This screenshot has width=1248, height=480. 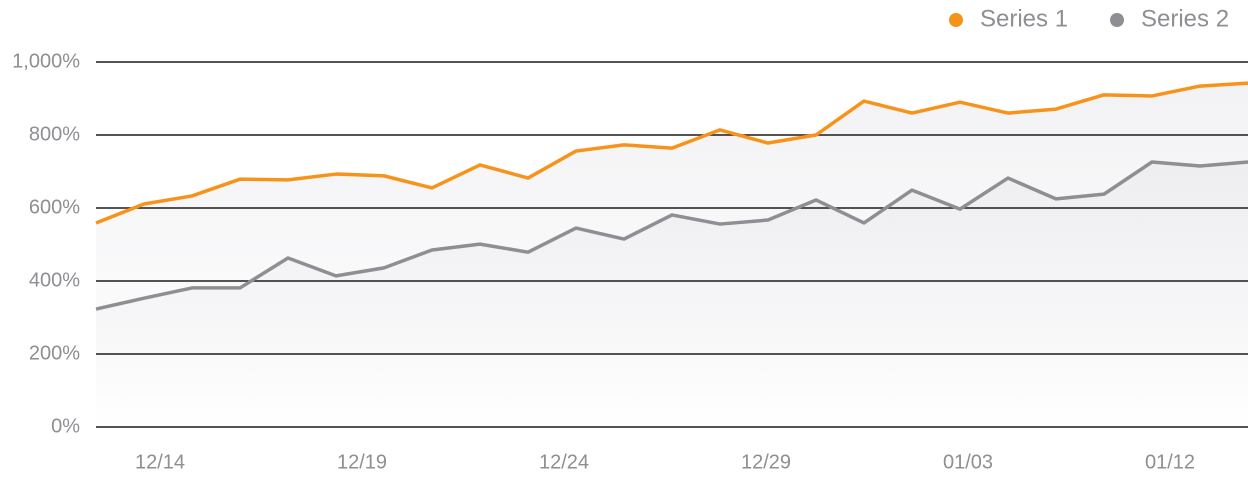 What do you see at coordinates (54, 280) in the screenshot?
I see `y-tick-label: 400%` at bounding box center [54, 280].